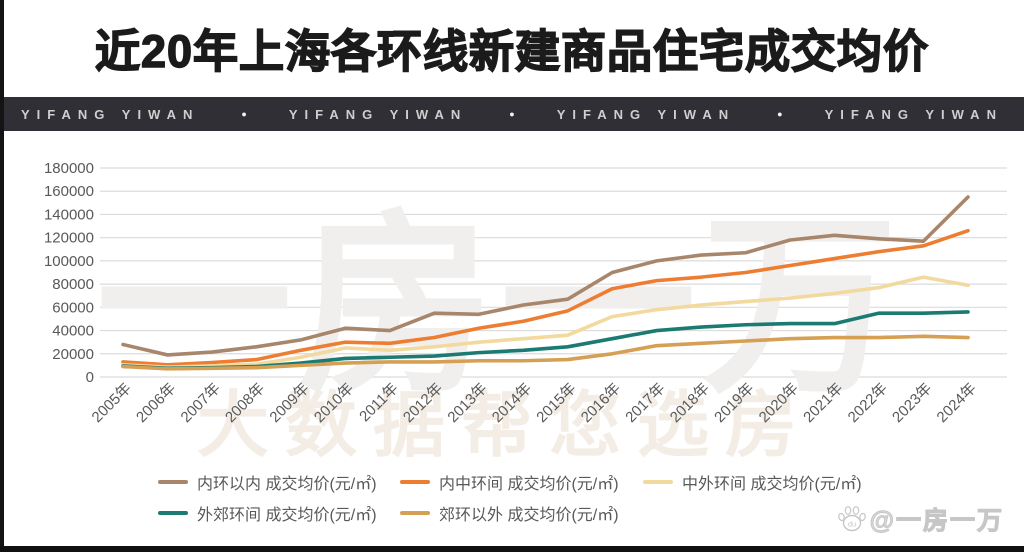 Image resolution: width=1024 pixels, height=552 pixels. I want to click on y-axis-tick-label: 120000, so click(69, 238).